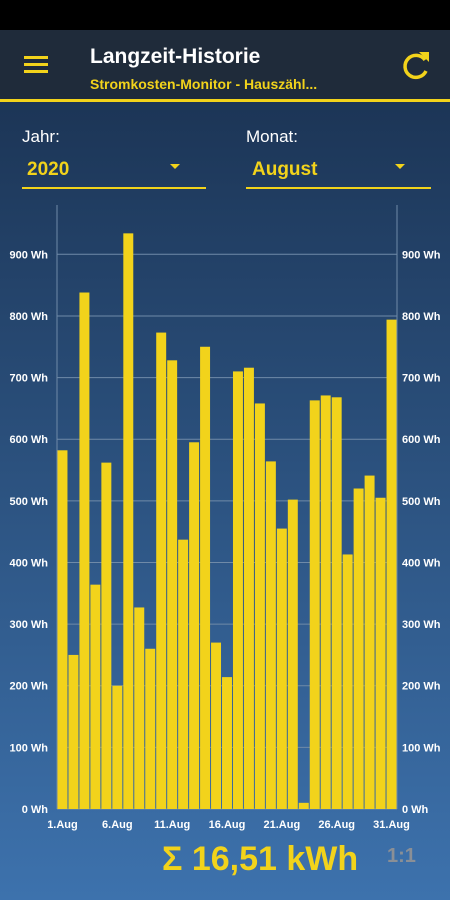 This screenshot has width=450, height=904. I want to click on month-value: August, so click(285, 169).